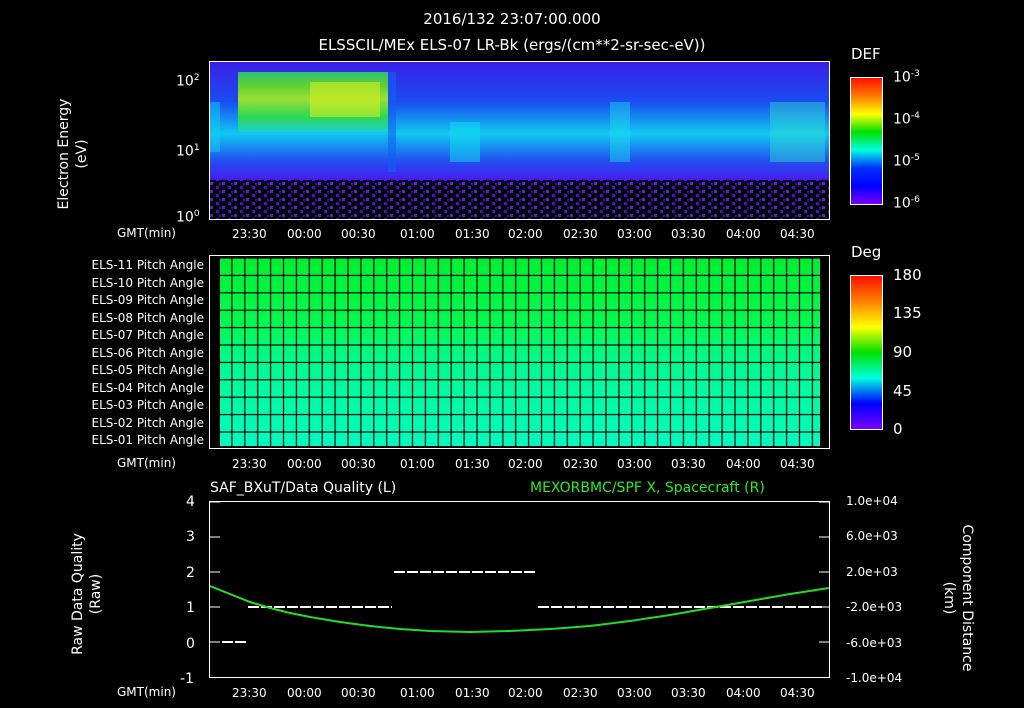 The width and height of the screenshot is (1024, 708). What do you see at coordinates (647, 488) in the screenshot?
I see `panel3-right-title: MEXORBMC/SPF X, Spacecraft (R)` at bounding box center [647, 488].